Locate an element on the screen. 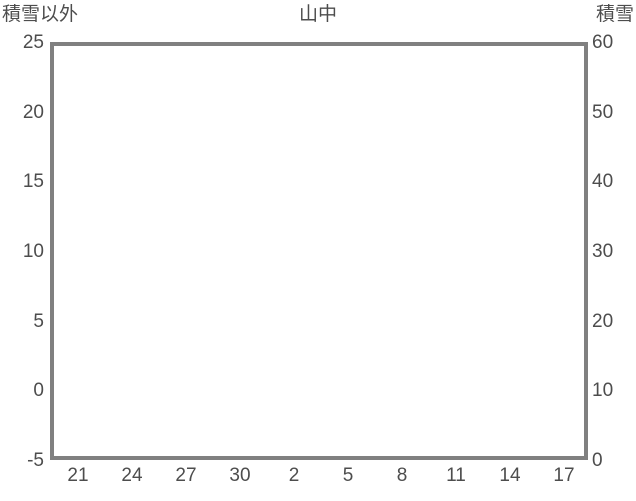  y-tick-right: 60 is located at coordinates (603, 42).